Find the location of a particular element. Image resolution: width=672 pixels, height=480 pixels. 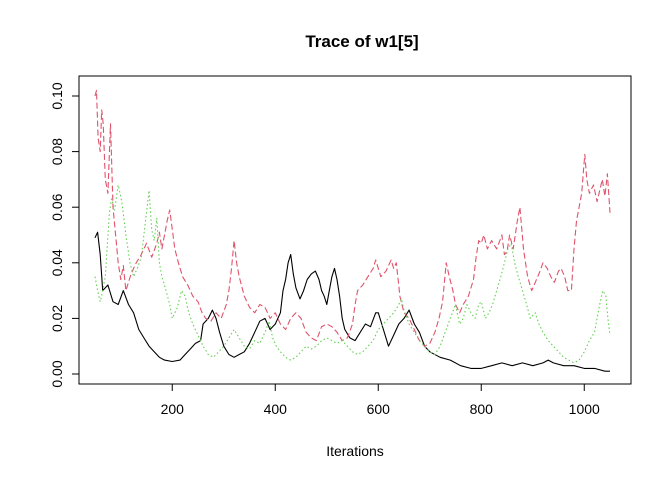

x-tick-label: 1000 is located at coordinates (584, 409).